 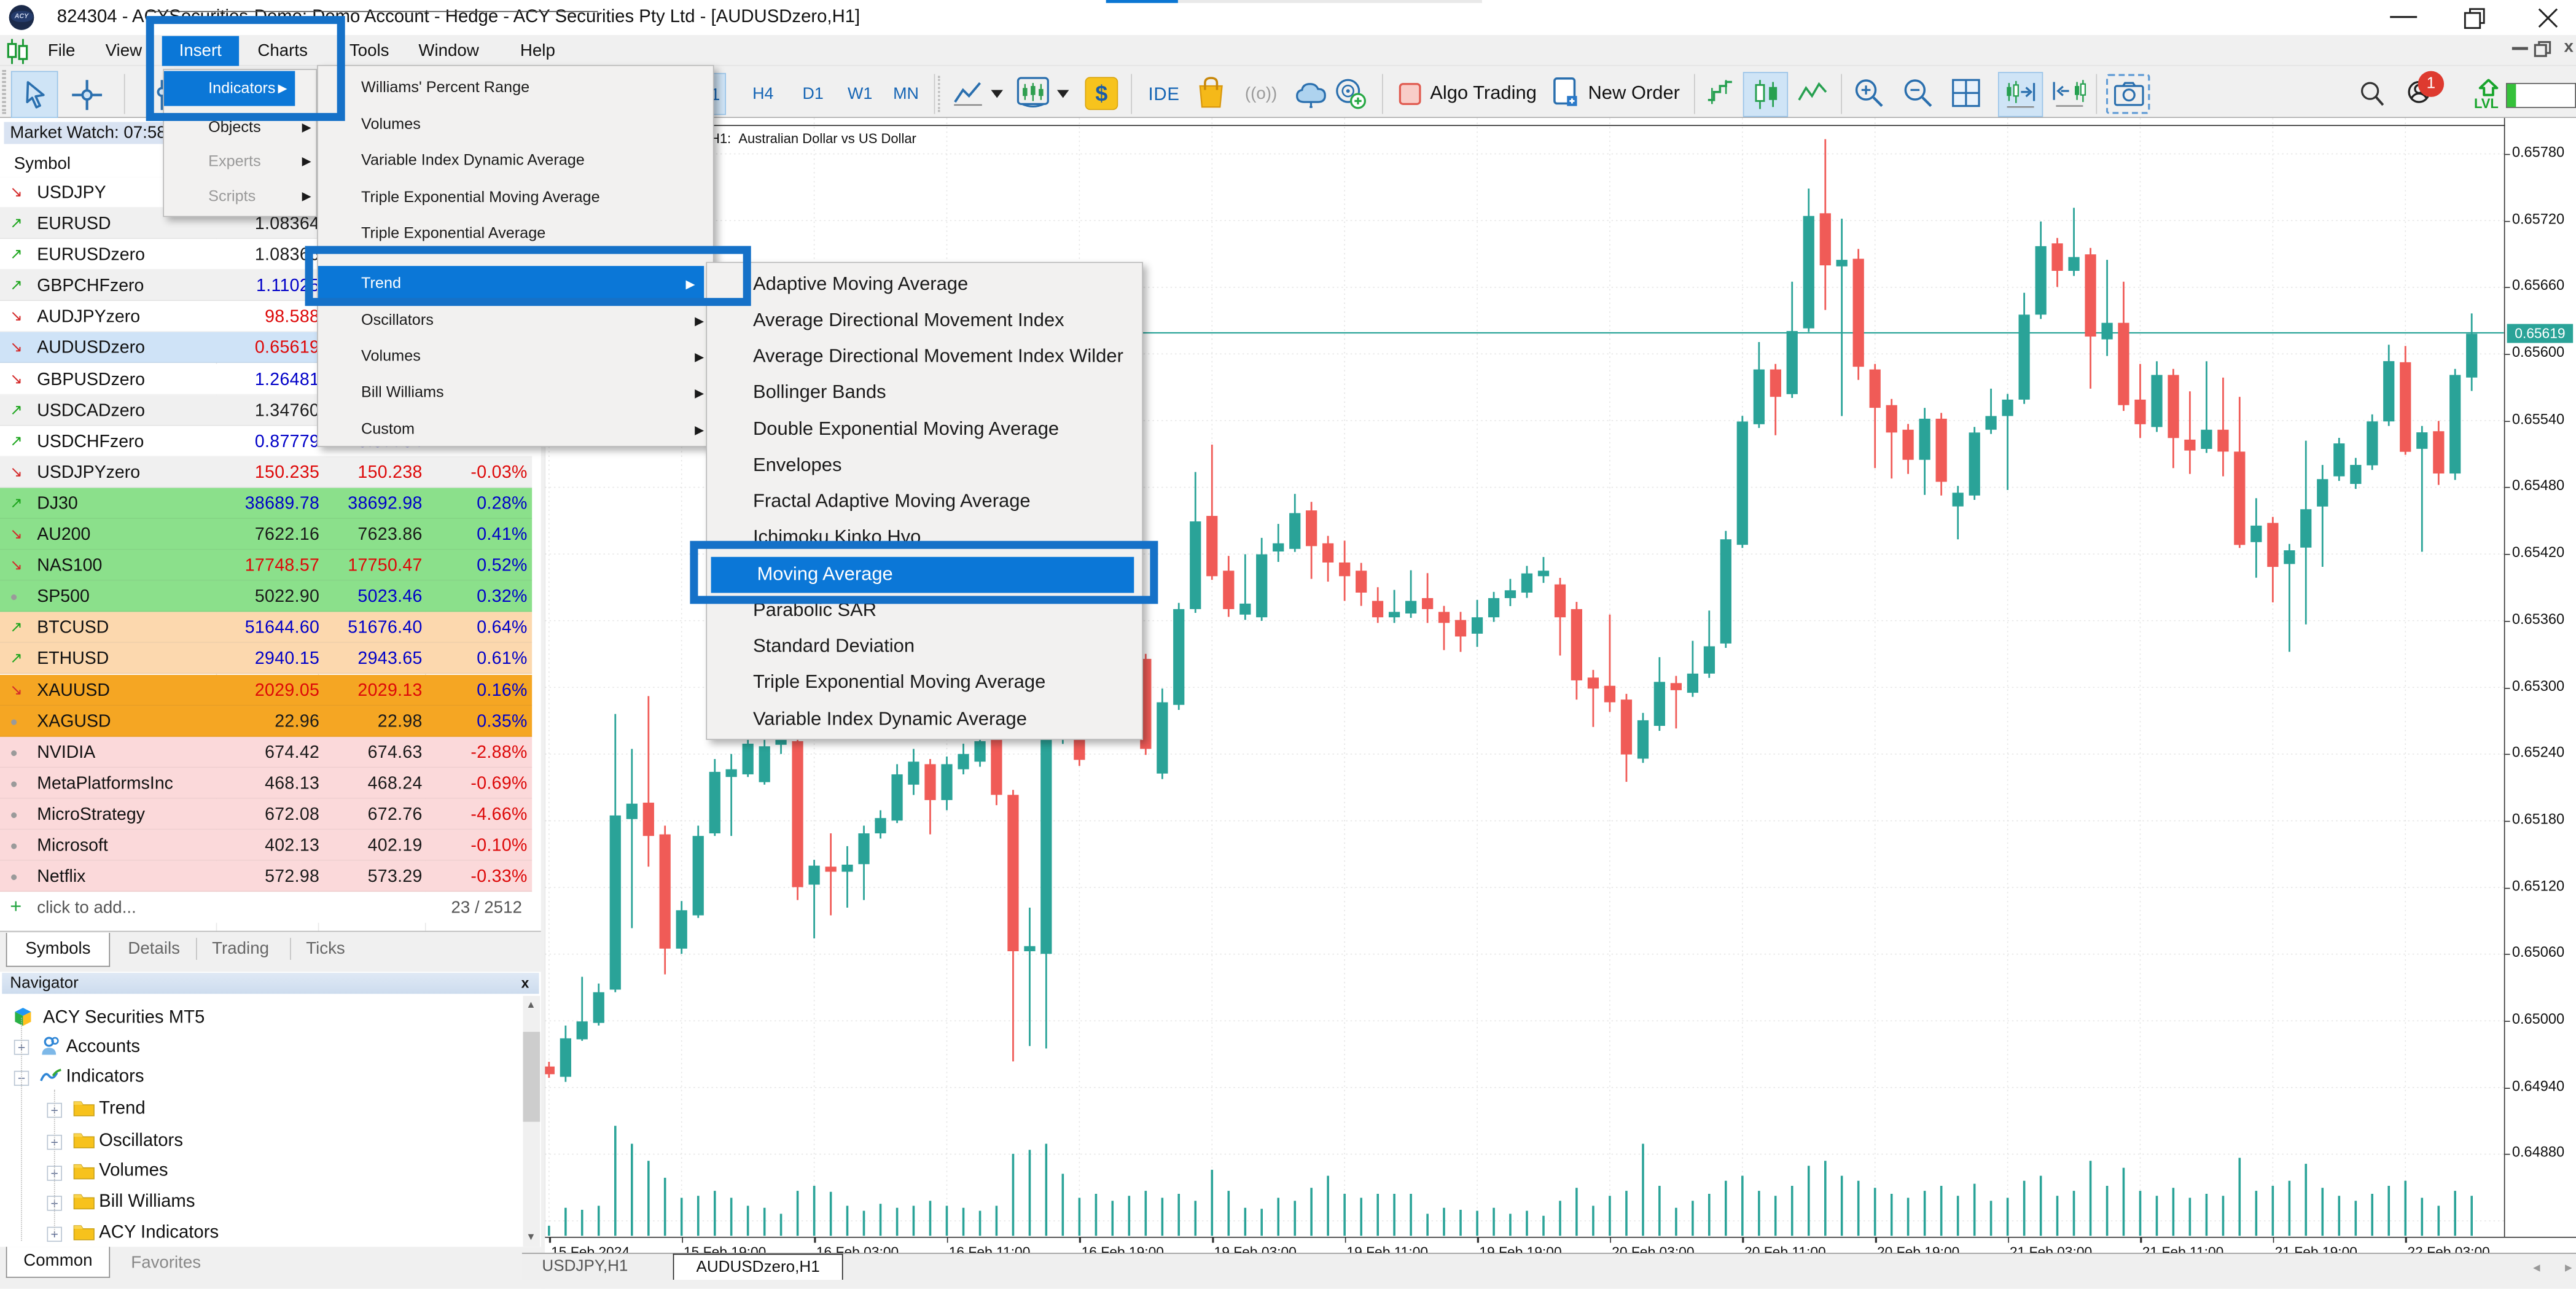 What do you see at coordinates (2486, 102) in the screenshot?
I see `svg-text: LVL` at bounding box center [2486, 102].